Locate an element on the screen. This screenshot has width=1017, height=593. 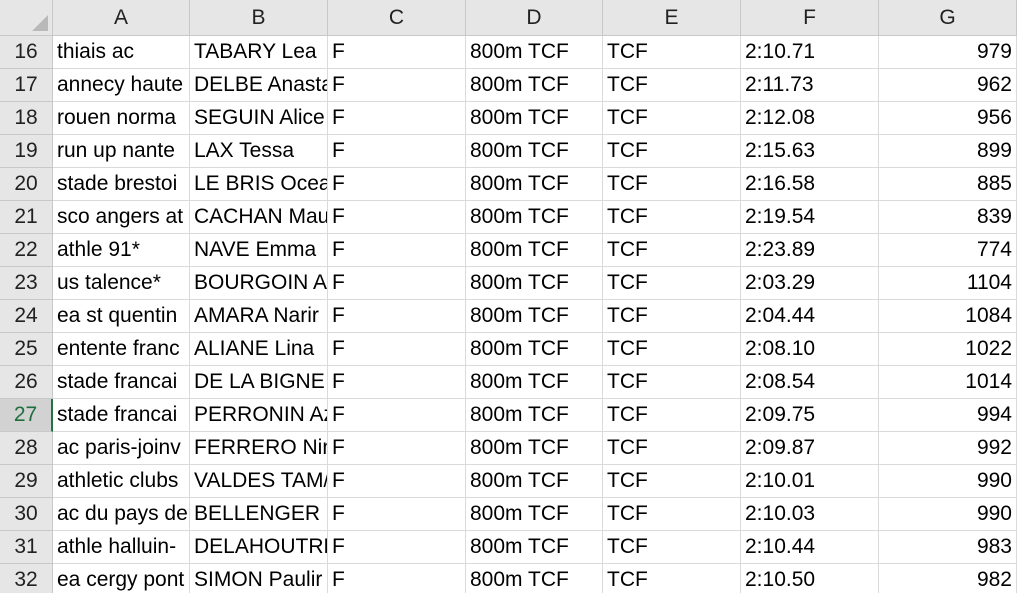
cell-f: 2:10.03 is located at coordinates (810, 514).